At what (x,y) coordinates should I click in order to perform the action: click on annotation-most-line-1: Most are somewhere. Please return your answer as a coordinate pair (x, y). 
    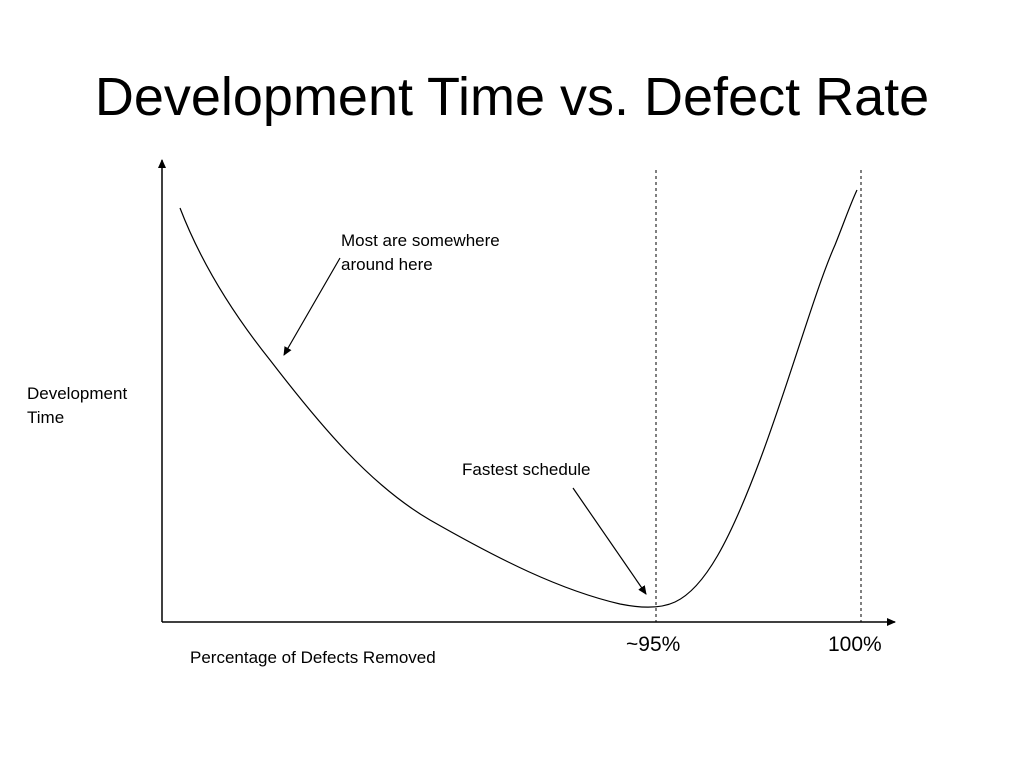
    Looking at the image, I should click on (420, 240).